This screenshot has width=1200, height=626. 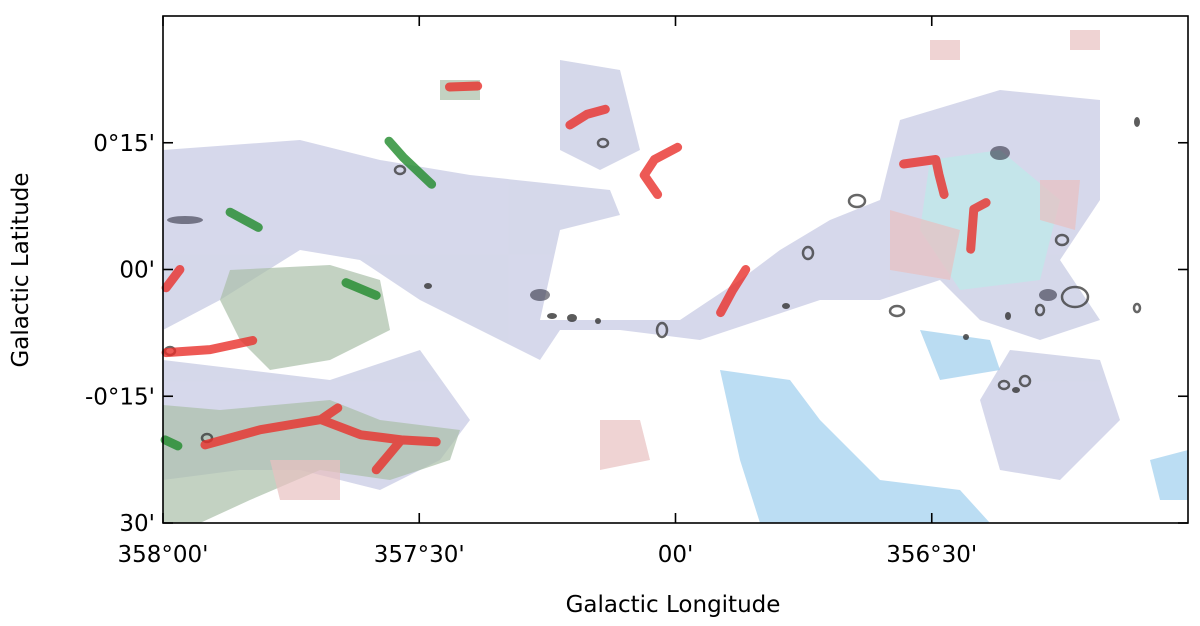 I want to click on x-tick-label: 356°30', so click(x=931, y=555).